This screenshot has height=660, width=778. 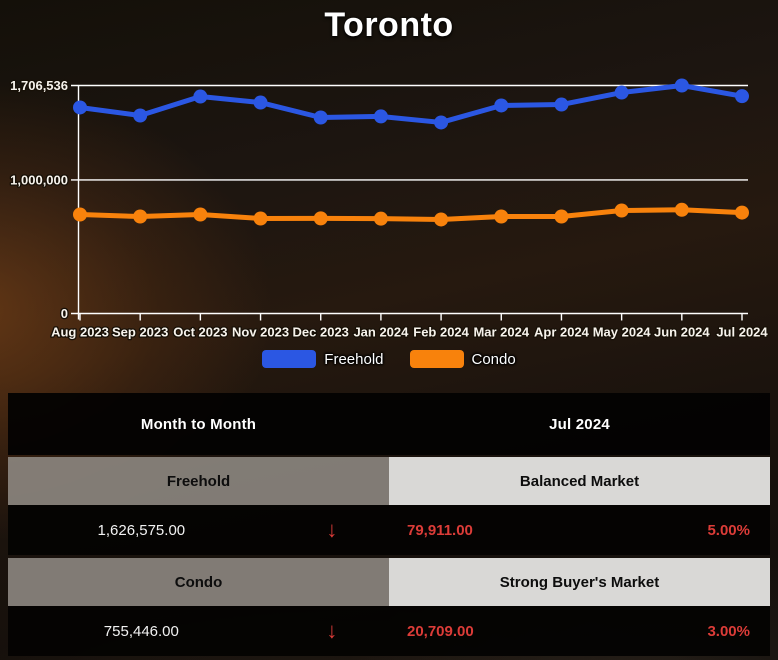 I want to click on condo-change-percent: 3.00%, so click(x=728, y=631).